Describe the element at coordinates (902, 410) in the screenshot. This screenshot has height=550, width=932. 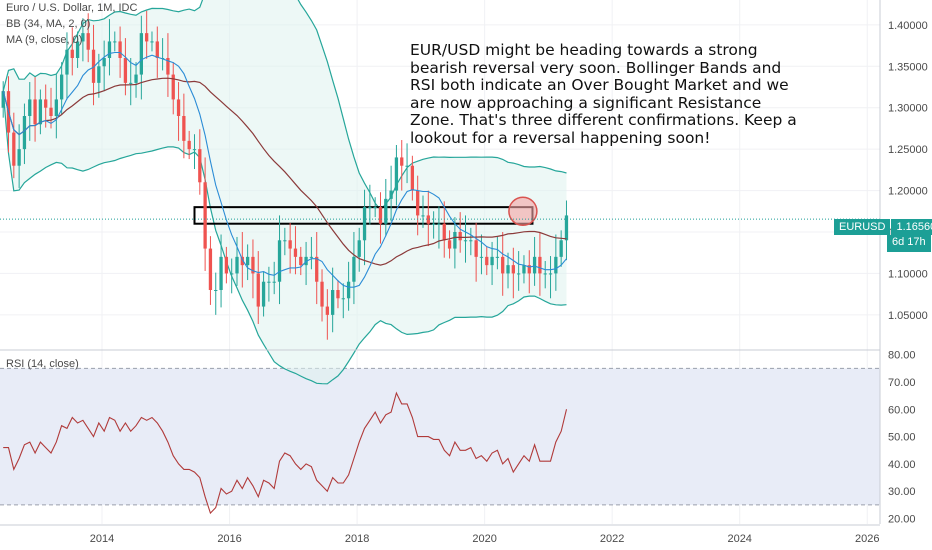
I see `rsi-tick-label: 60.00` at that location.